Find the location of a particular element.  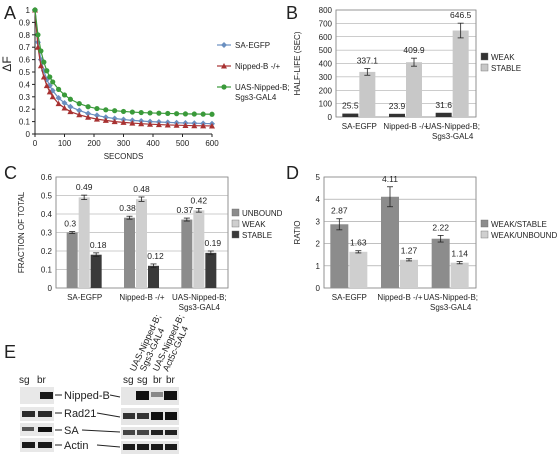

chart-a-y-tick-label: 0.5 is located at coordinates (25, 72).